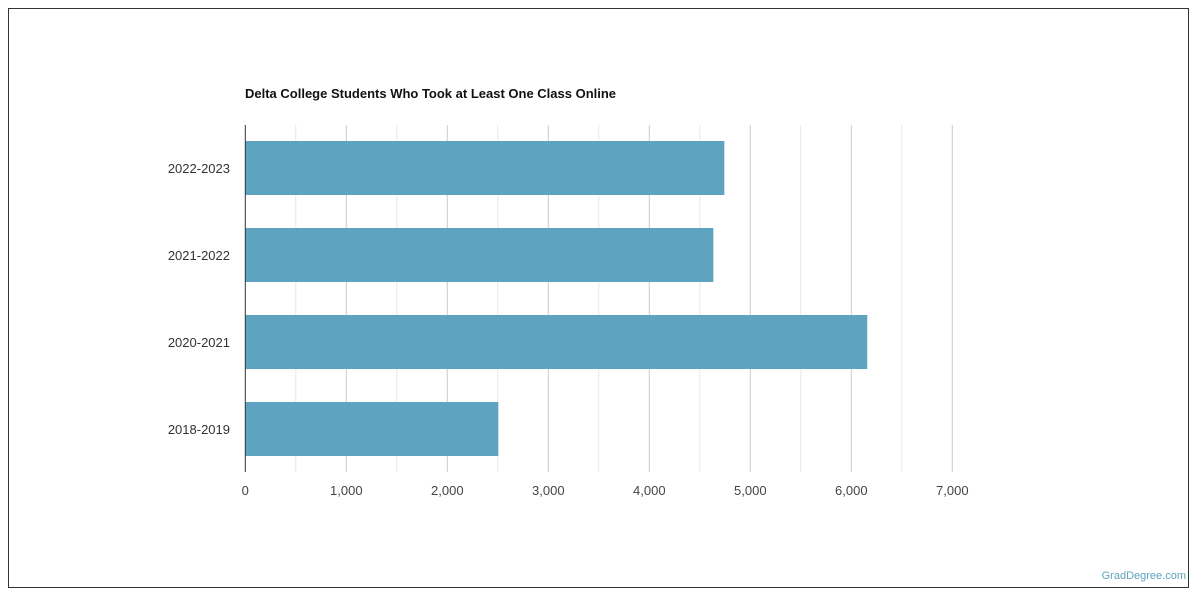 Image resolution: width=1200 pixels, height=600 pixels. Describe the element at coordinates (199, 429) in the screenshot. I see `y-category-label: 2018-2019` at that location.